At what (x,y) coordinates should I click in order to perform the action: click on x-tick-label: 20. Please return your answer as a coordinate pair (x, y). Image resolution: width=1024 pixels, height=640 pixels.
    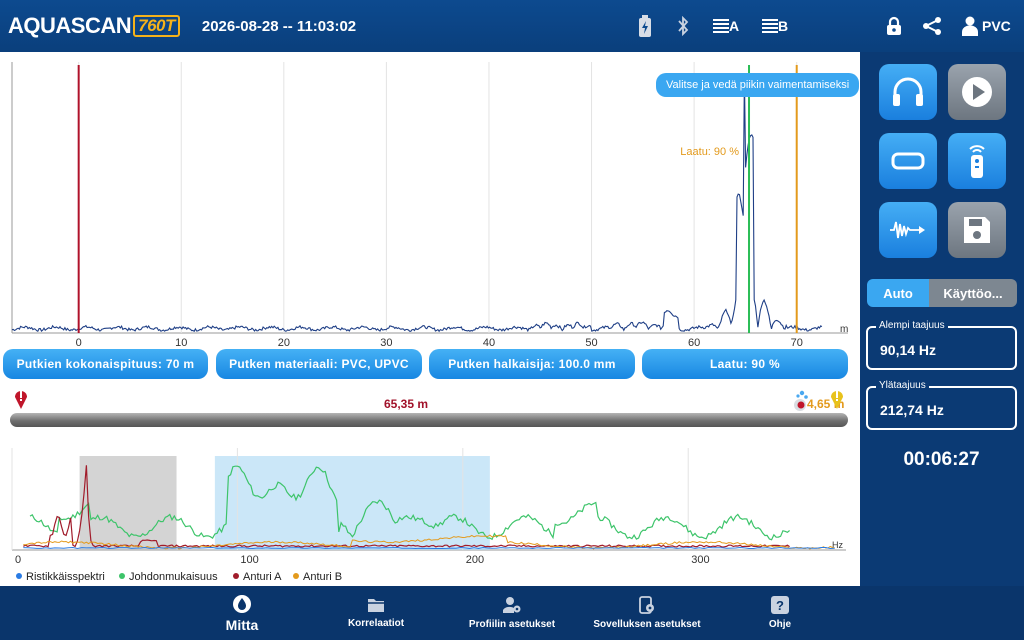
    Looking at the image, I should click on (284, 343).